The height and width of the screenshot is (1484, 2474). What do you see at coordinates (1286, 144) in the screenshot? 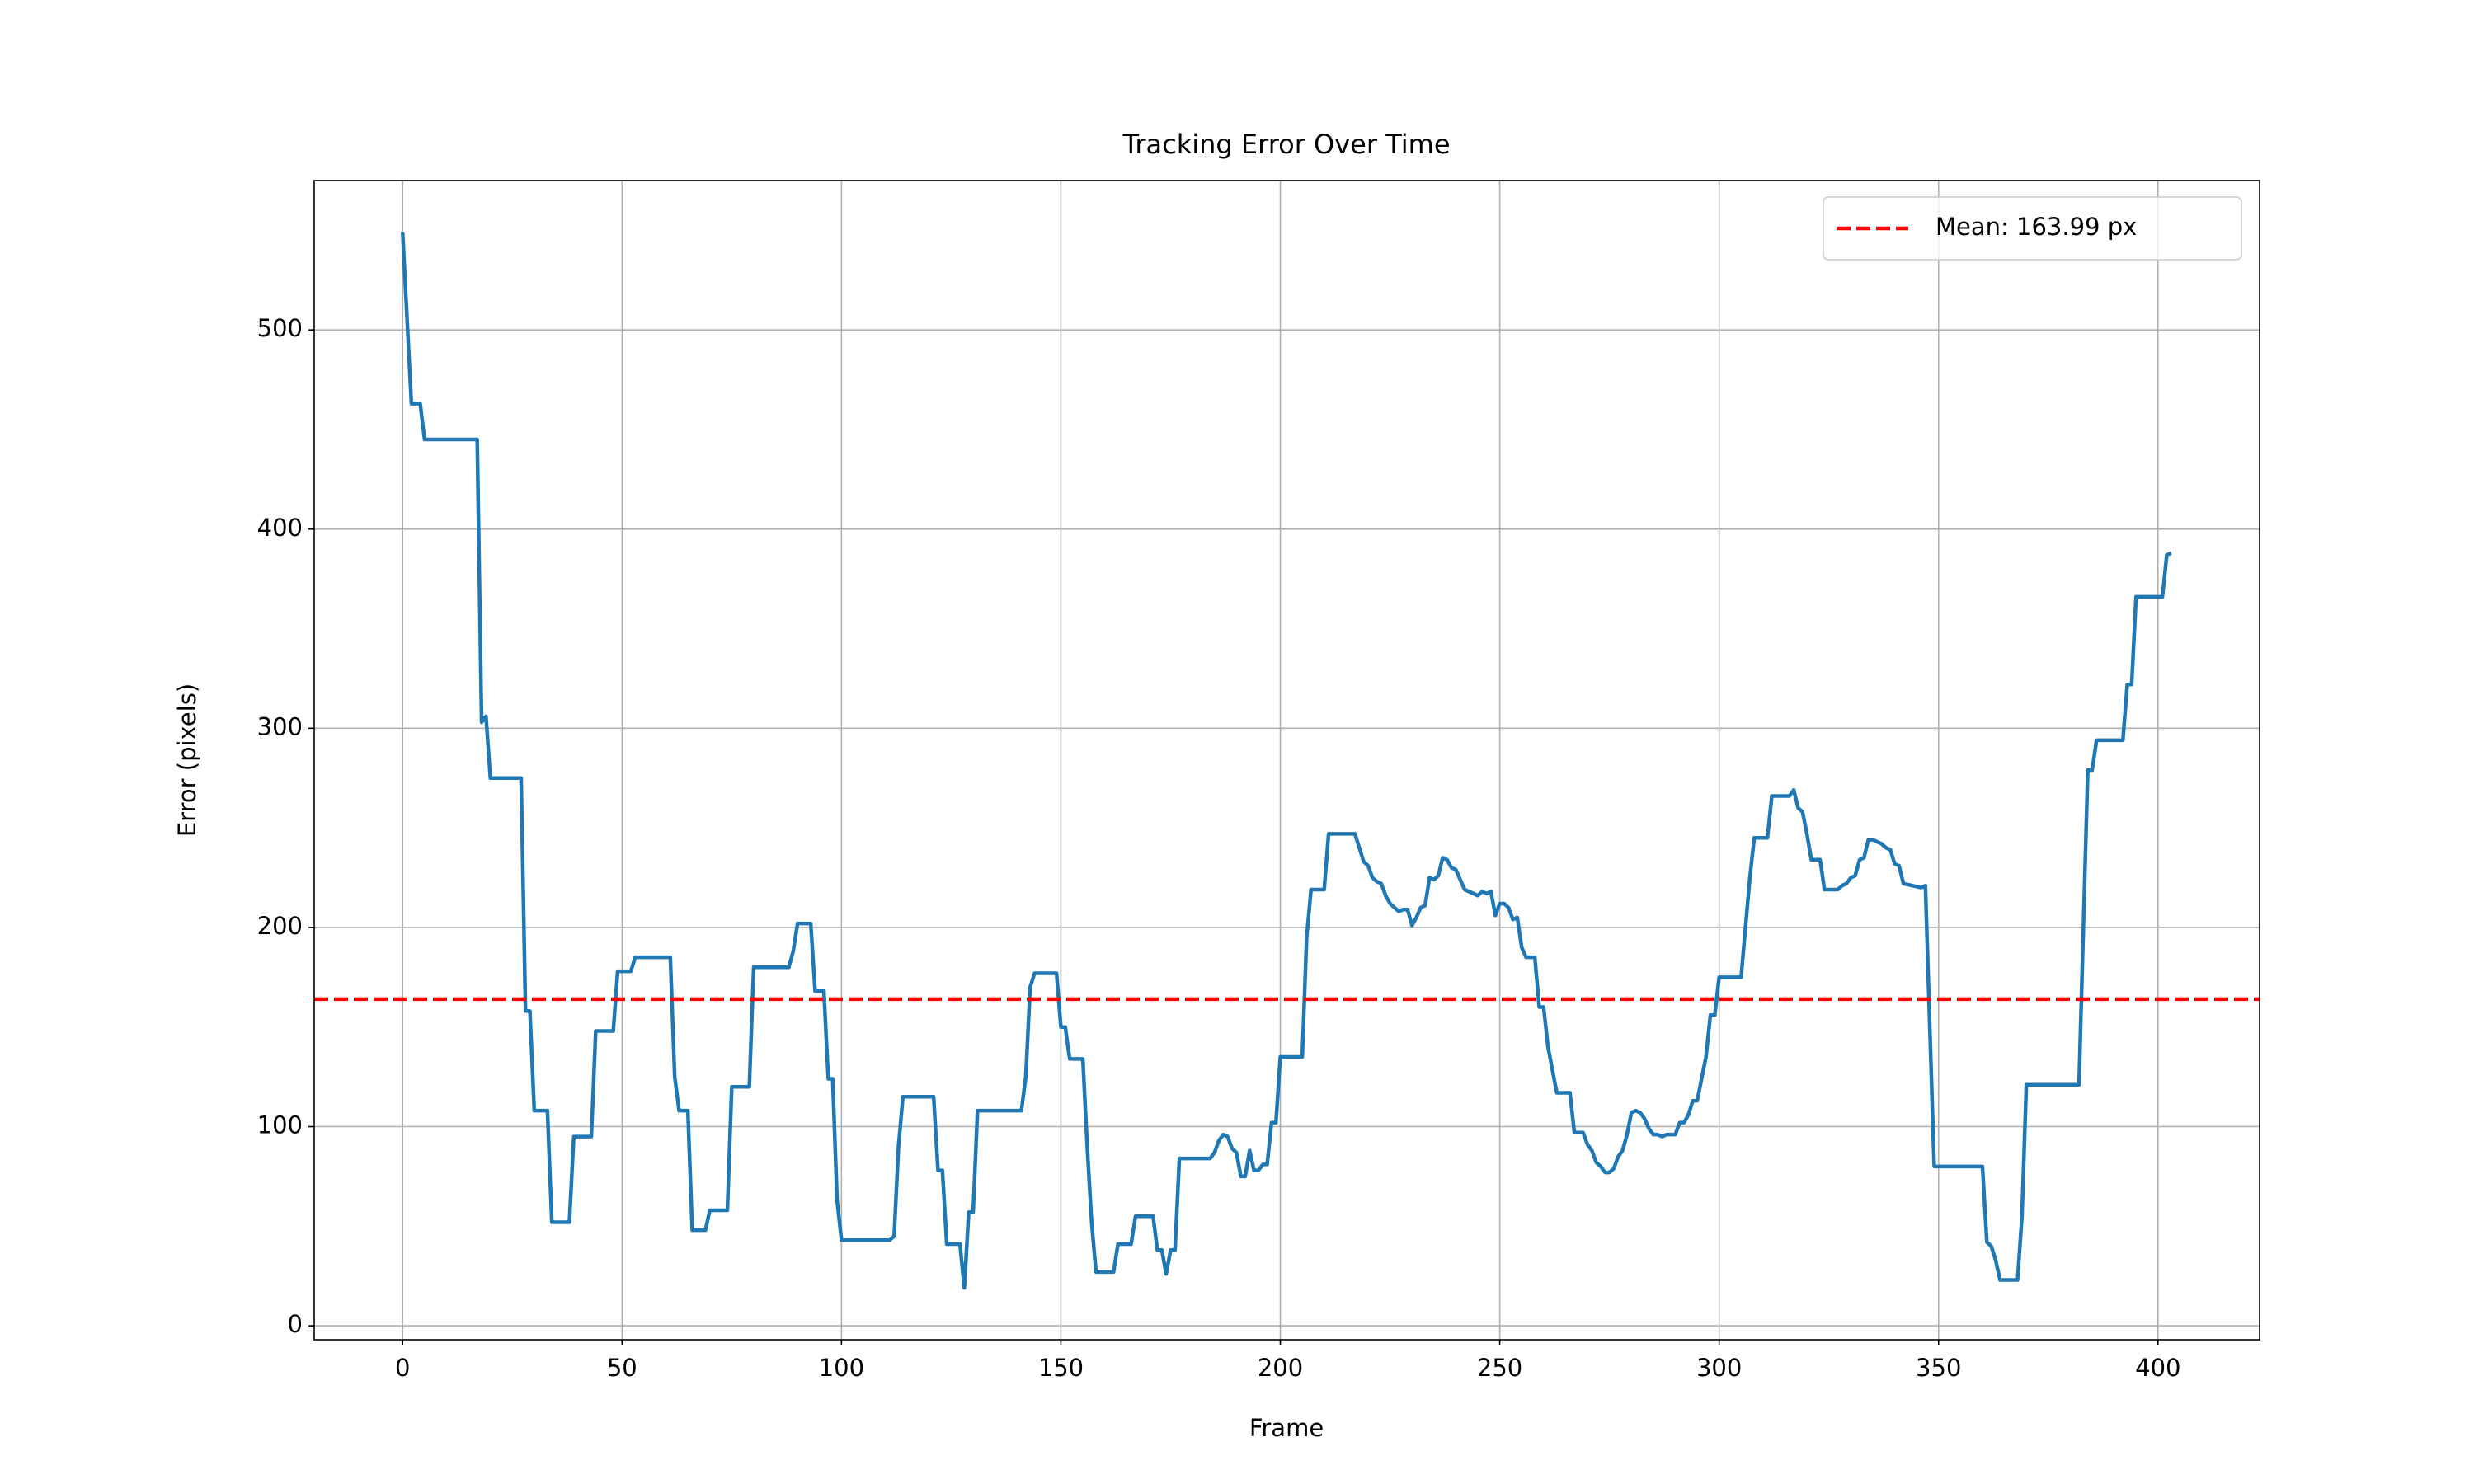
I see `chart-title: Tracking Error Over Time` at bounding box center [1286, 144].